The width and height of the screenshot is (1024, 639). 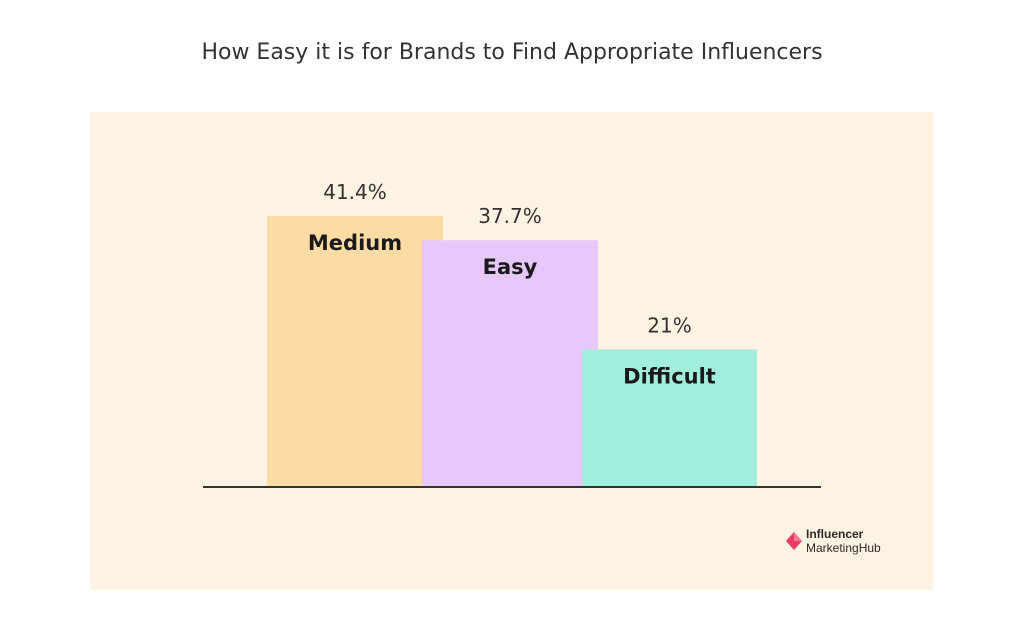 What do you see at coordinates (669, 377) in the screenshot?
I see `category-label-difficult: Difficult` at bounding box center [669, 377].